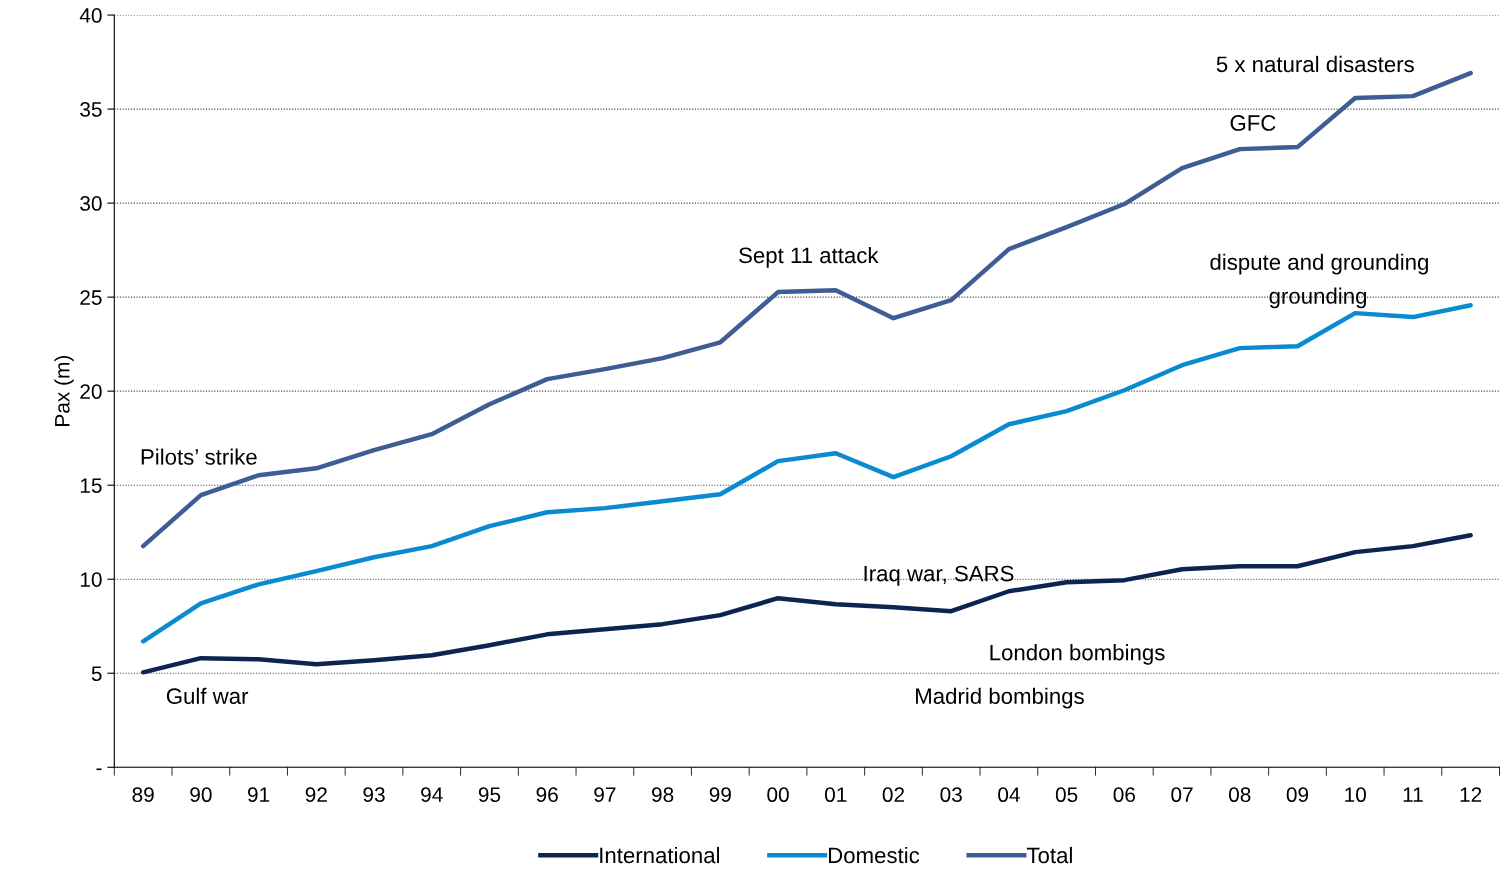 This screenshot has width=1504, height=886. I want to click on x-tick-label: 95, so click(489, 795).